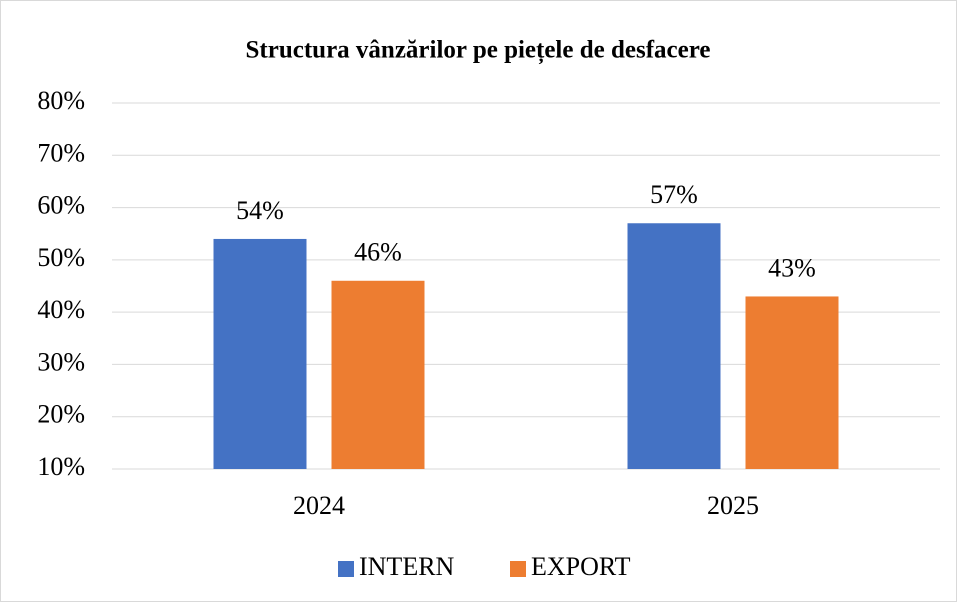  What do you see at coordinates (61, 466) in the screenshot?
I see `y-tick-label: 10%` at bounding box center [61, 466].